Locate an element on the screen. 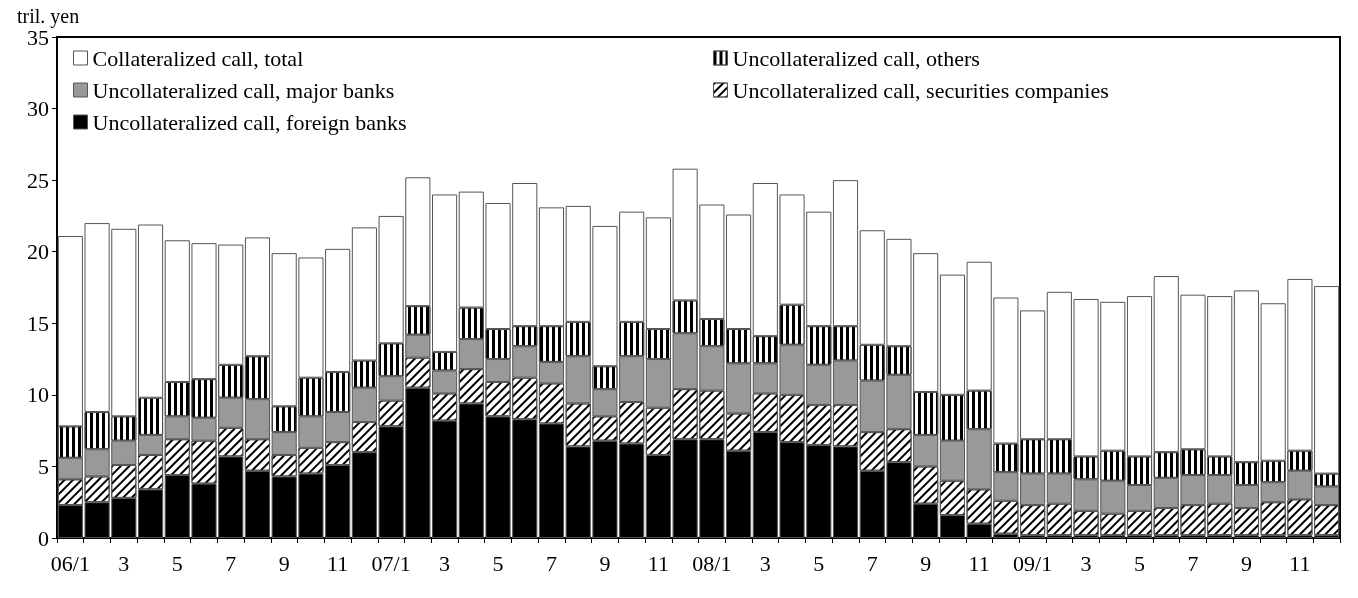 The image size is (1358, 598). legend-label: Uncollateralized call, major banks is located at coordinates (243, 90).